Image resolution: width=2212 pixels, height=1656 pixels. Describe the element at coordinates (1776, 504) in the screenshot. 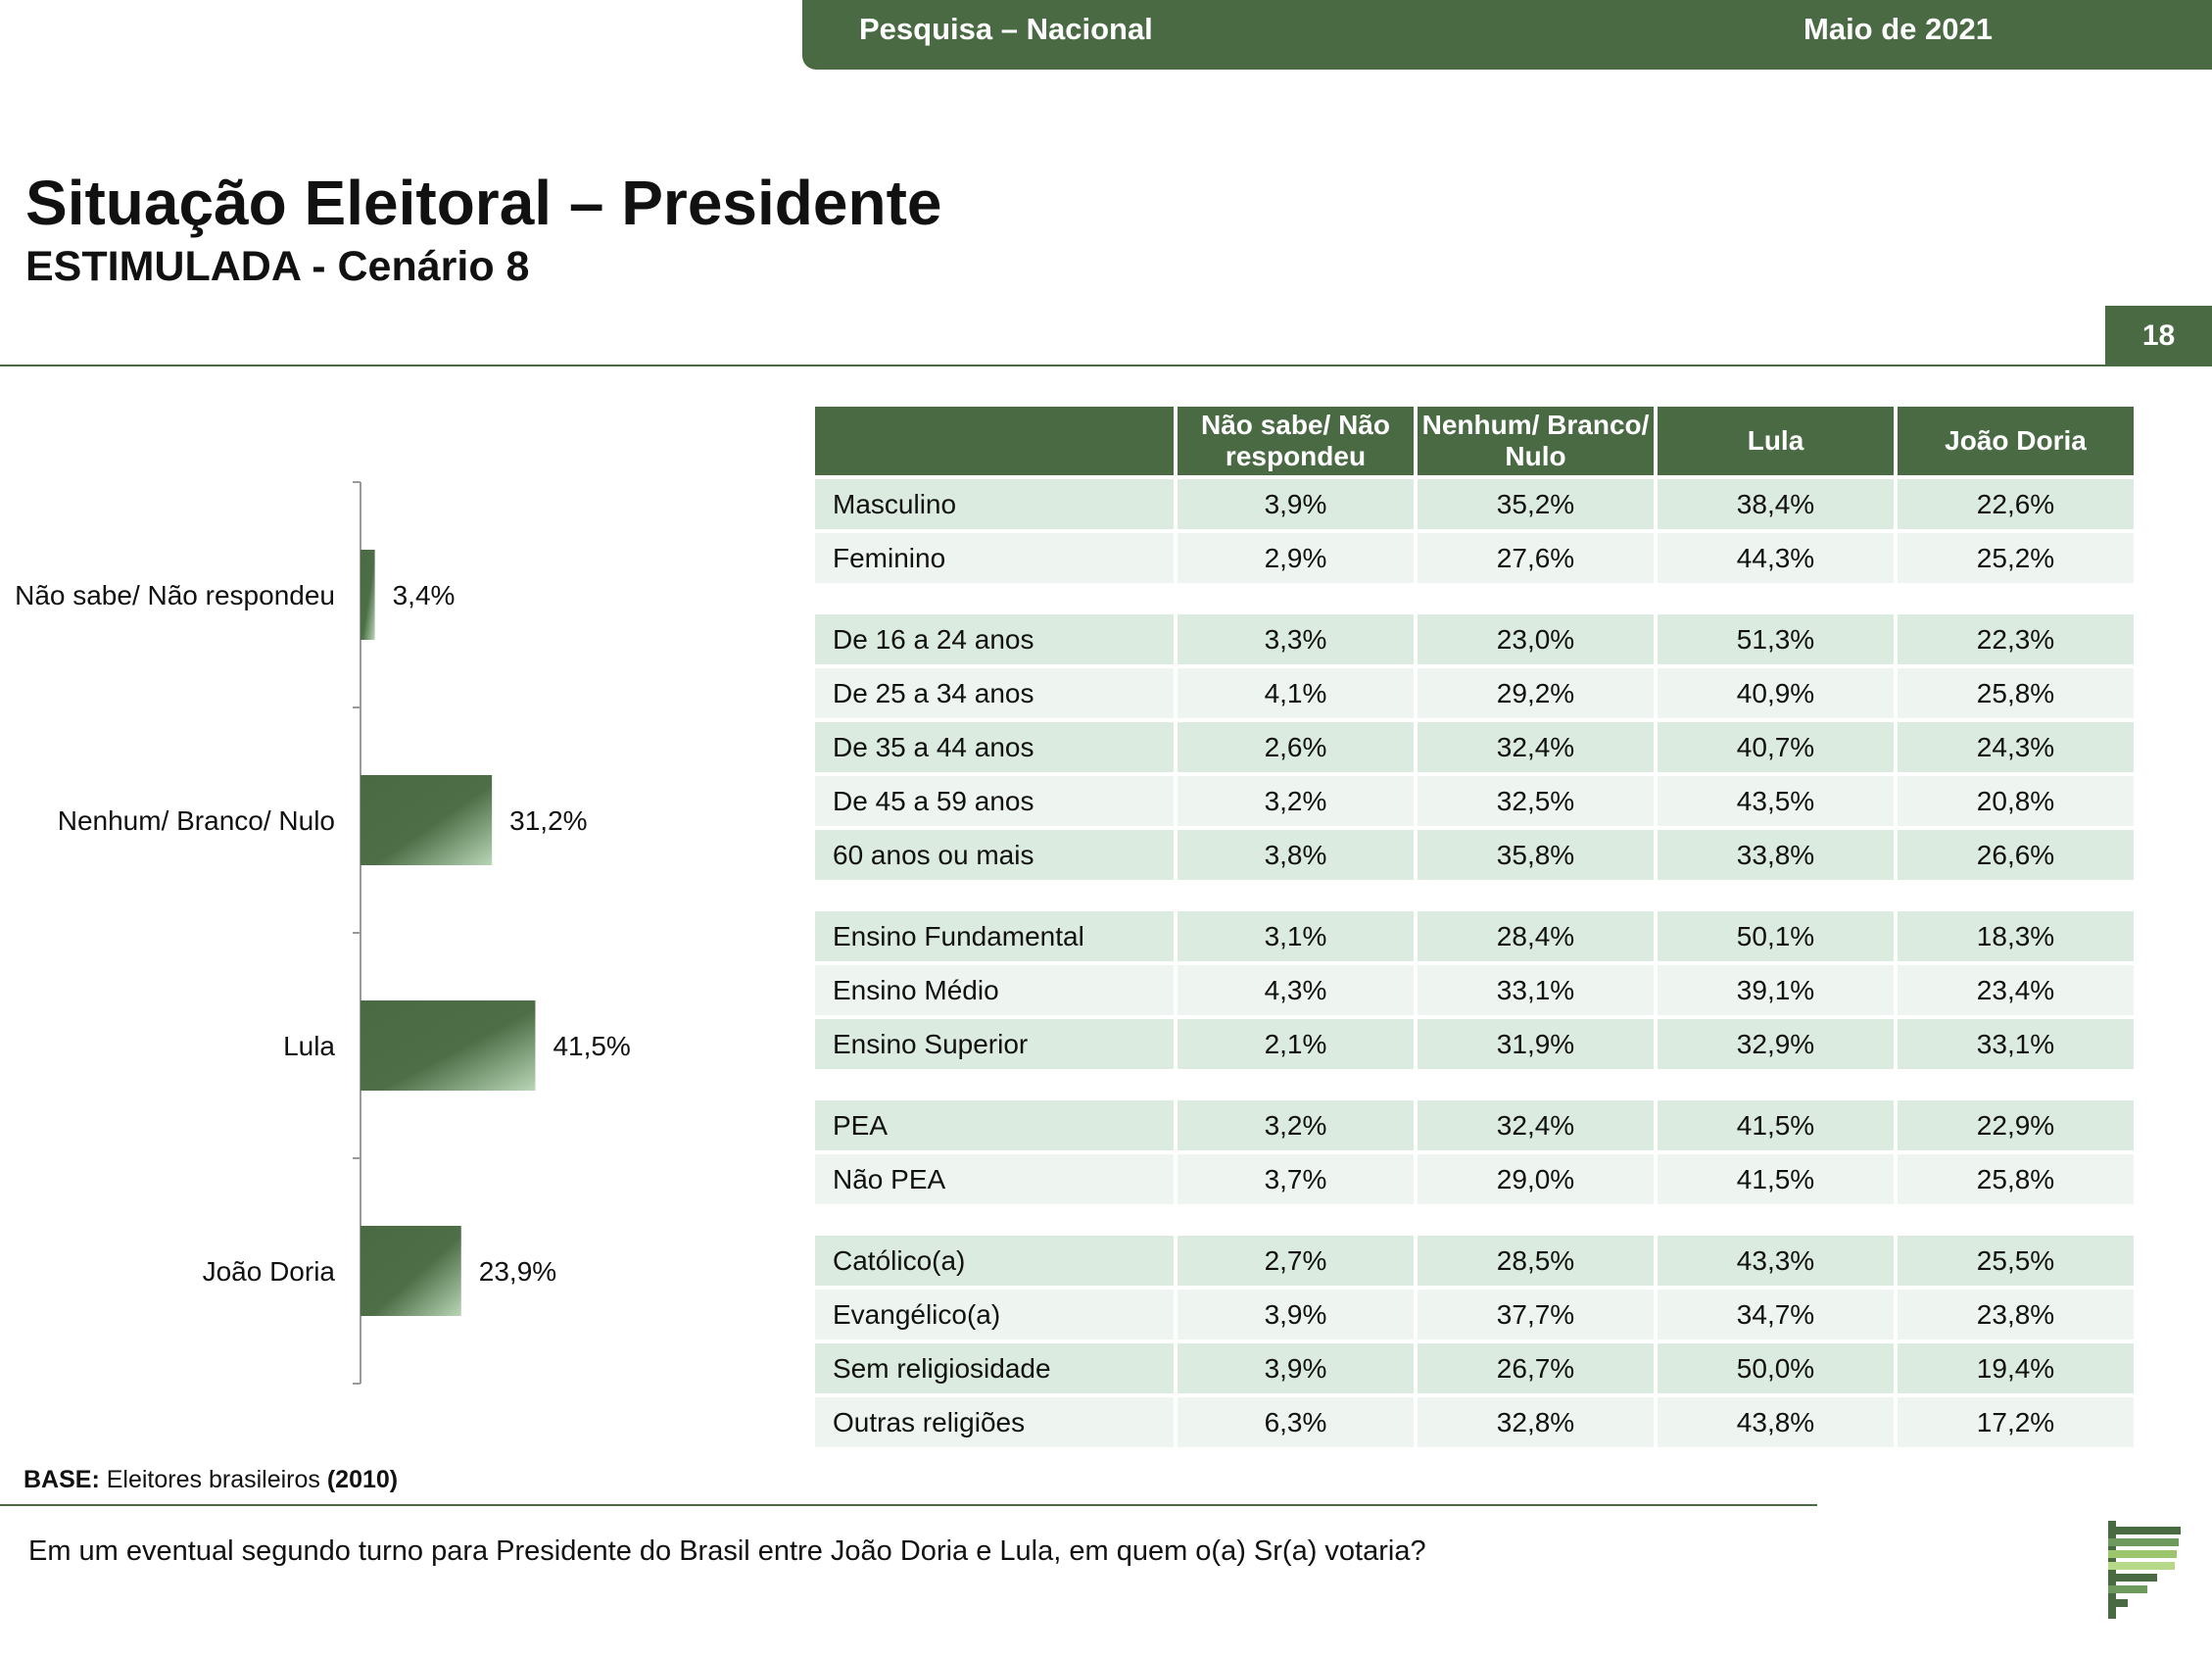

I see `table-cell: 38,4%` at that location.